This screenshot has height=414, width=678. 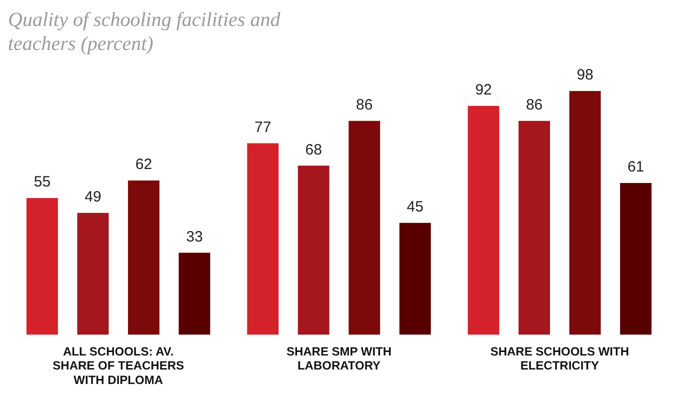 What do you see at coordinates (415, 207) in the screenshot?
I see `data-label: 45` at bounding box center [415, 207].